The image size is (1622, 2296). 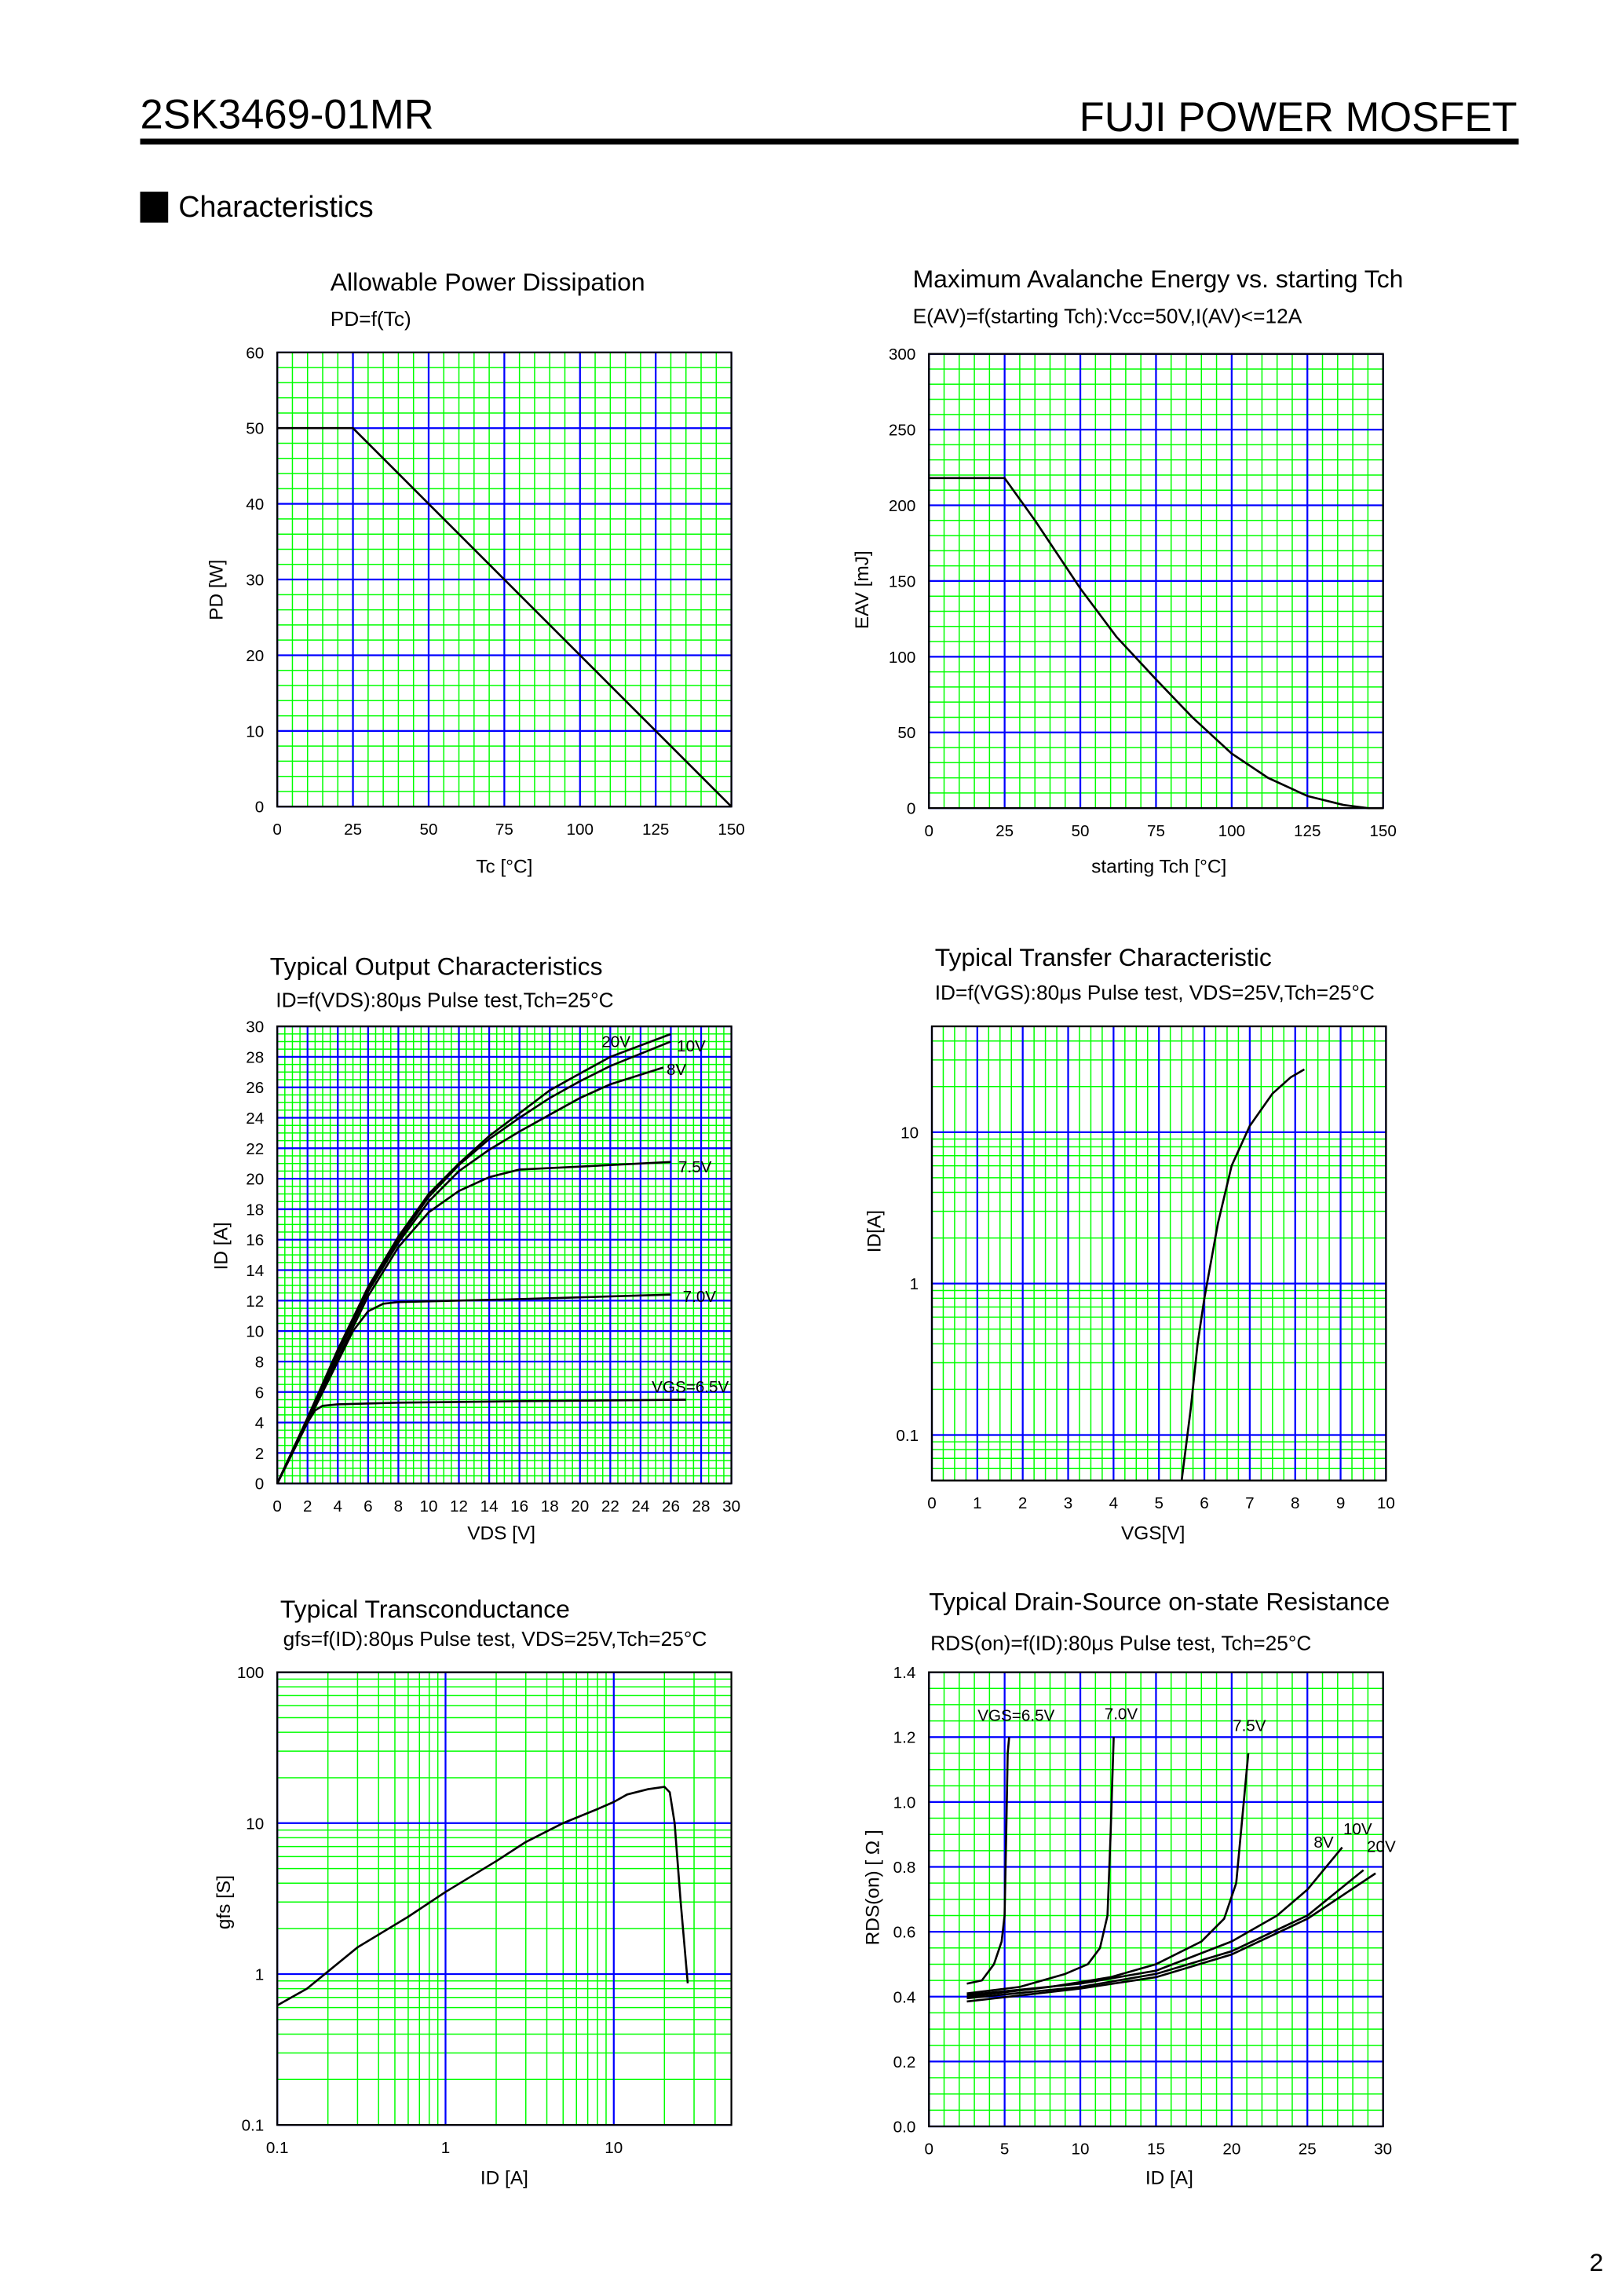 I want to click on y-tick-label: 22, so click(x=255, y=1149).